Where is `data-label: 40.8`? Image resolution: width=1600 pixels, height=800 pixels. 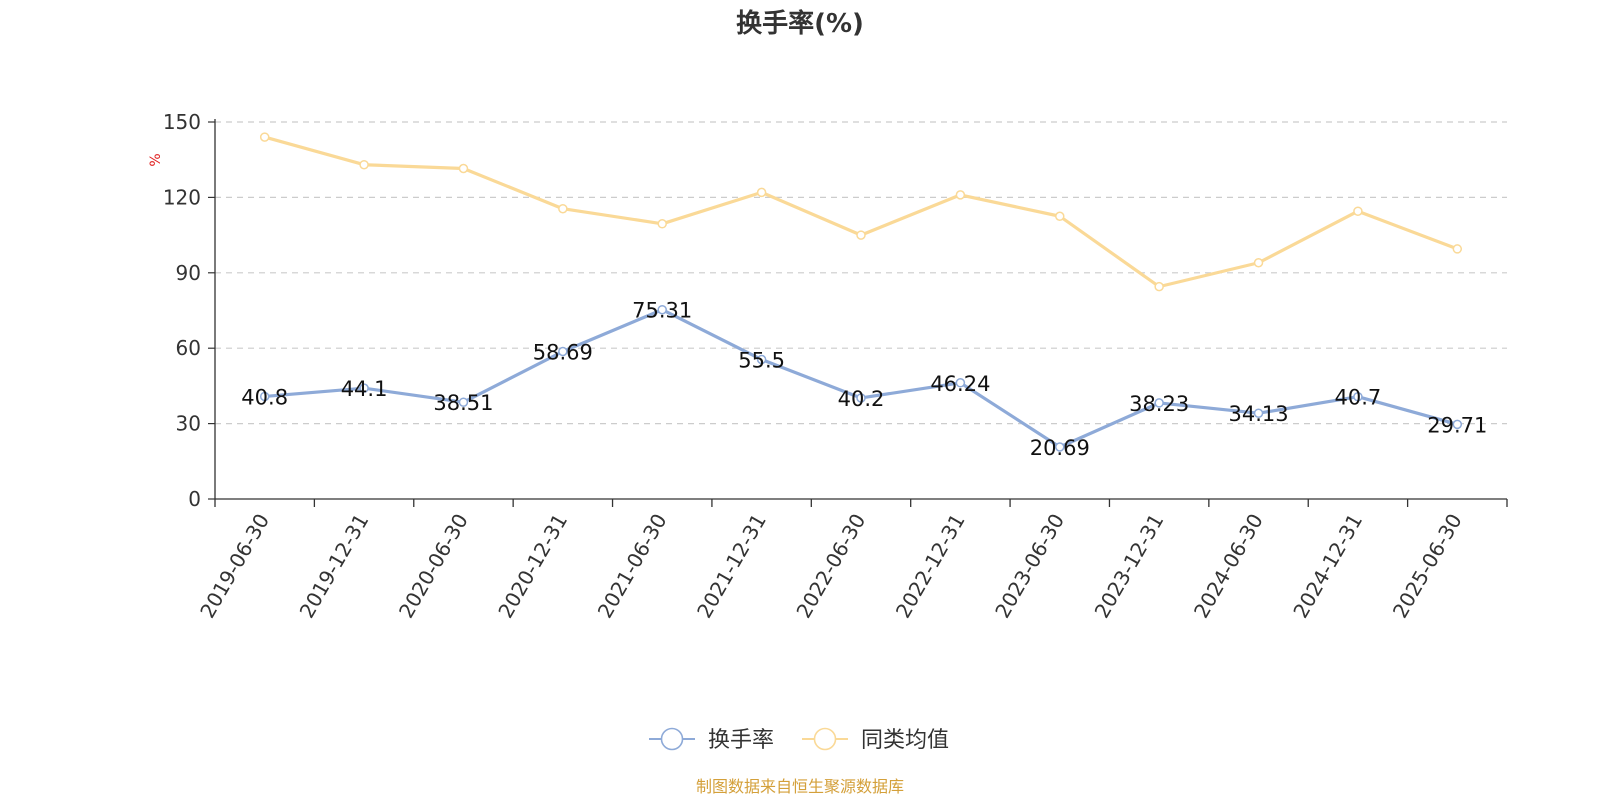 data-label: 40.8 is located at coordinates (264, 397).